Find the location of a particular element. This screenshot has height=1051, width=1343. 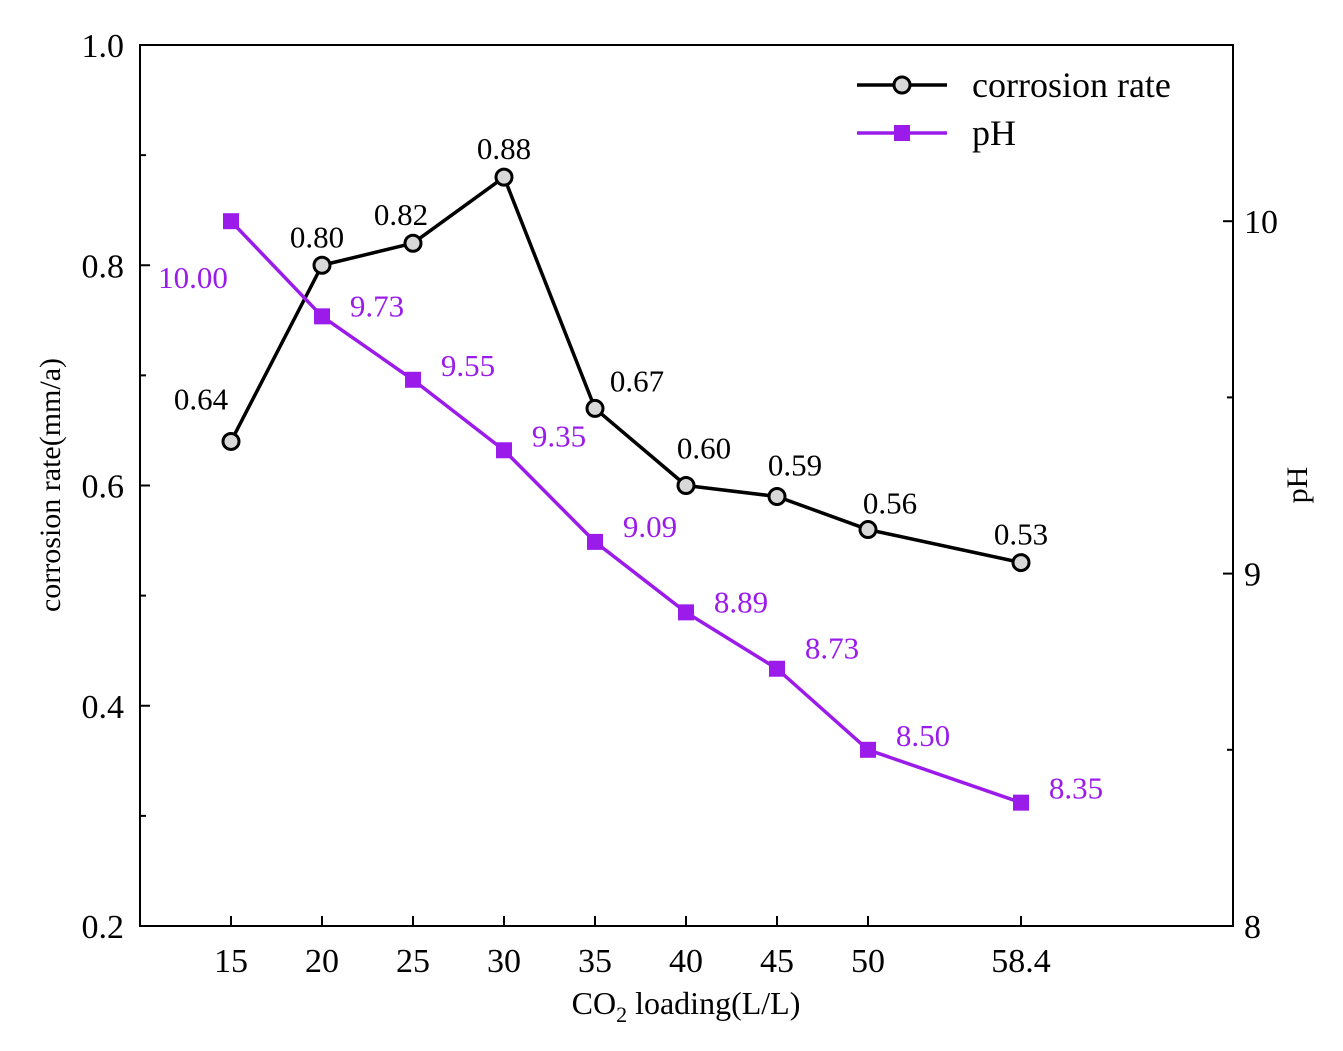

ph-data-label: 9.35 is located at coordinates (559, 435).